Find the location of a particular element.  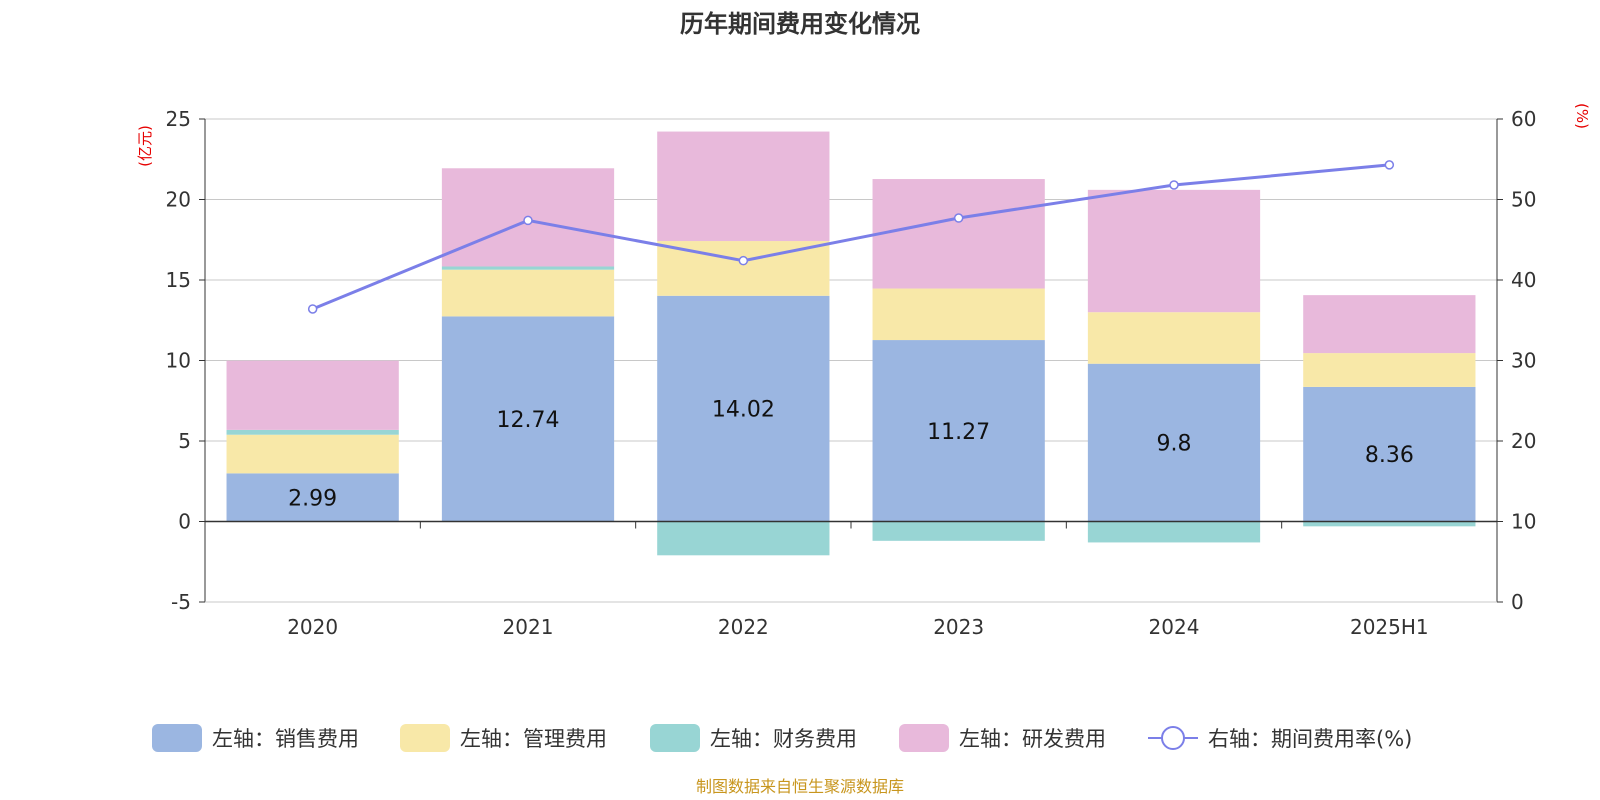

legend-label: 右轴：期间费用率(%) is located at coordinates (1310, 739).